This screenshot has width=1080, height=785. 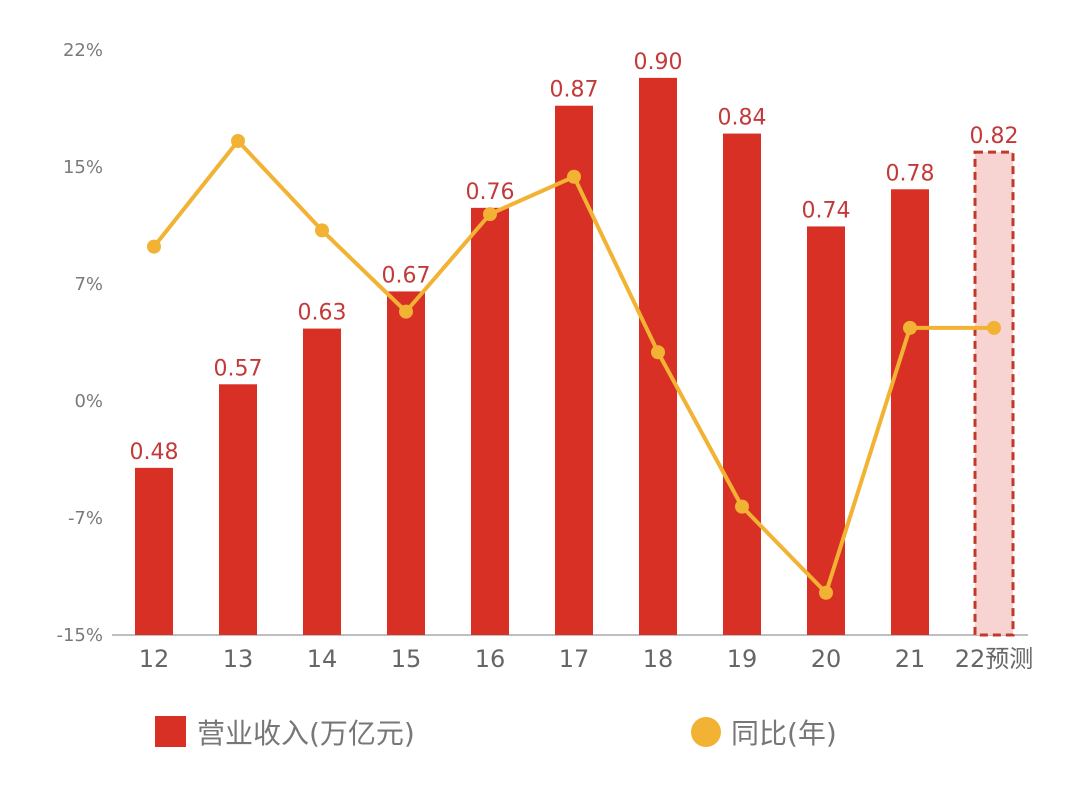 What do you see at coordinates (826, 210) in the screenshot?
I see `bar-data-label: 0.74` at bounding box center [826, 210].